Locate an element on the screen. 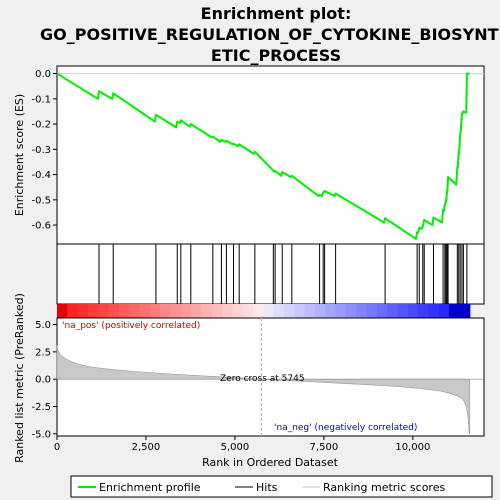 This screenshot has height=500, width=500. neg-label: 'na_neg' (negatively correlated) is located at coordinates (345, 428).